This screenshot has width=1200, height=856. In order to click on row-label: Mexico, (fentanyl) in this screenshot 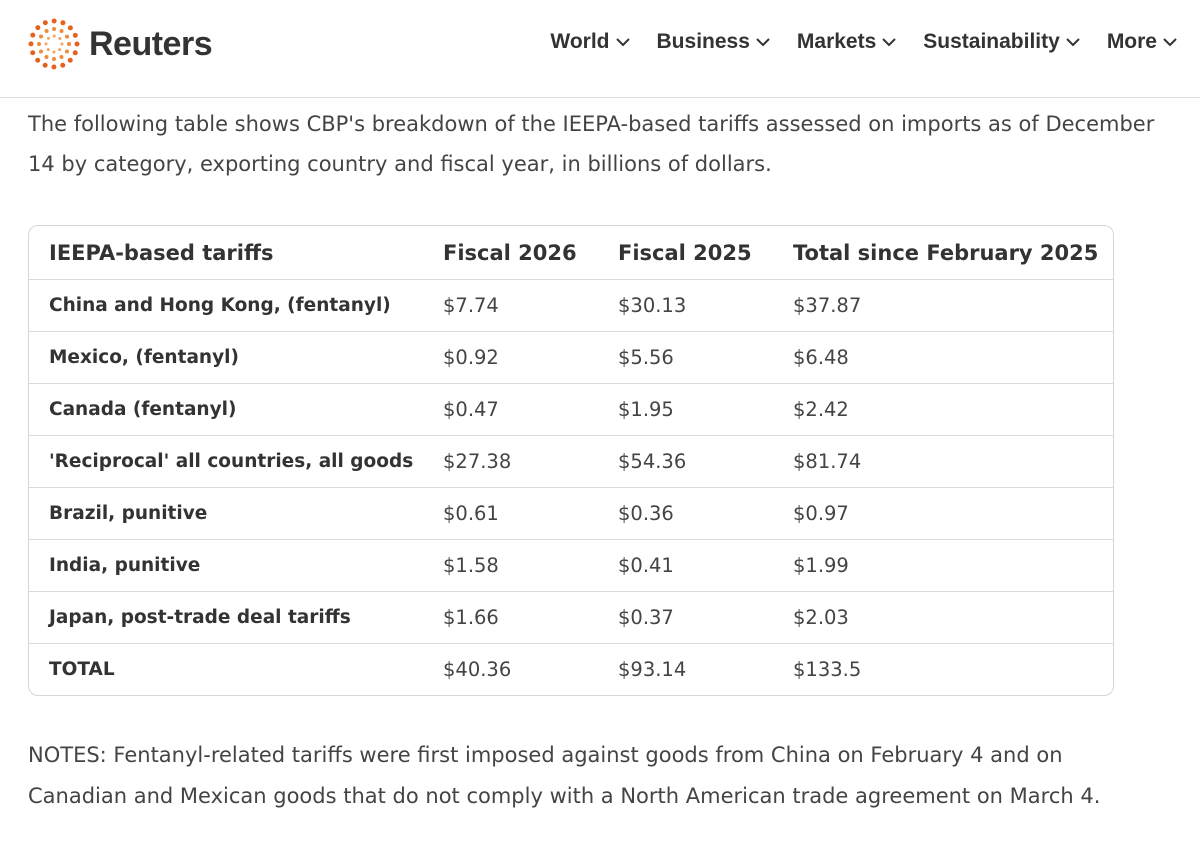, I will do `click(226, 357)`.